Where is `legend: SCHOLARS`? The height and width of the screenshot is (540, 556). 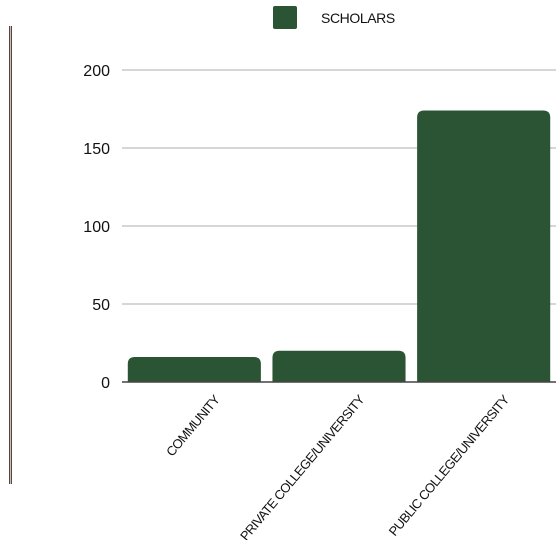
legend: SCHOLARS is located at coordinates (334, 17).